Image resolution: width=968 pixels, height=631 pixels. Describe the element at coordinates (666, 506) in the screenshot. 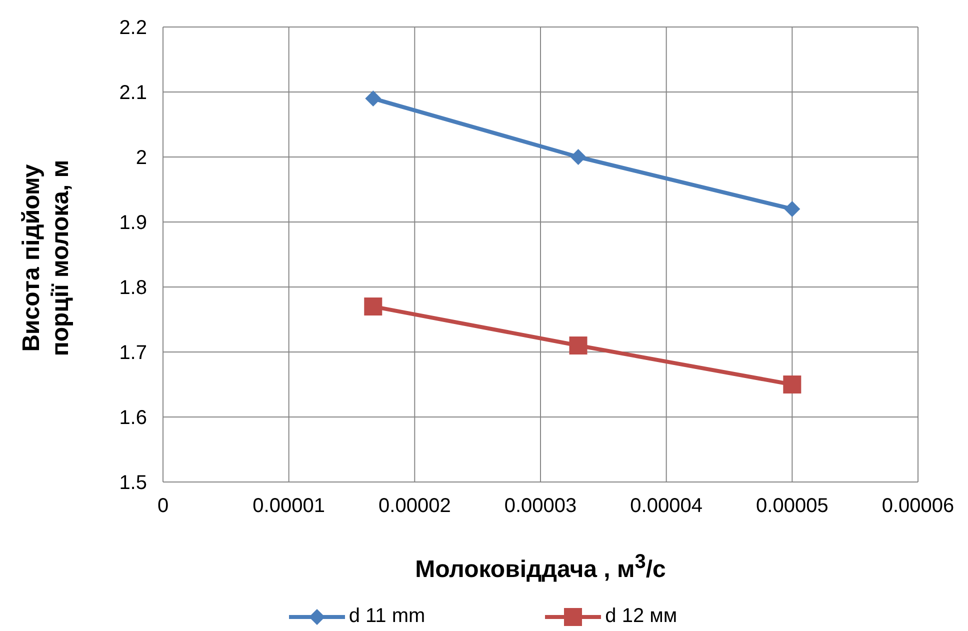

I see `x-tick-label: 0.00004` at that location.